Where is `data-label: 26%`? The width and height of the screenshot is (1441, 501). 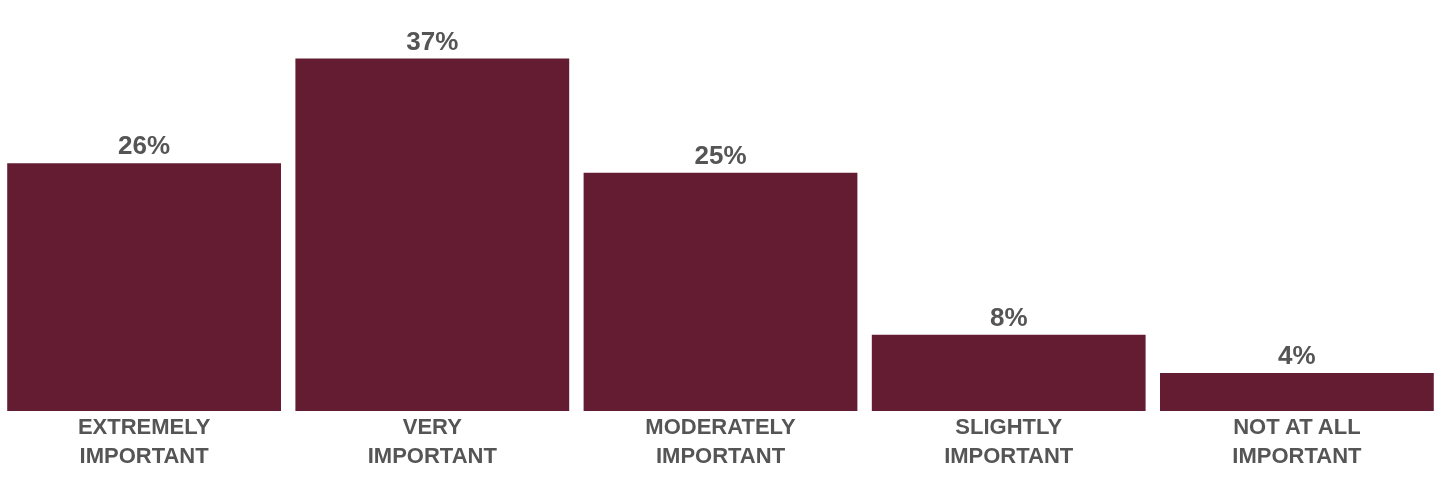
data-label: 26% is located at coordinates (144, 145).